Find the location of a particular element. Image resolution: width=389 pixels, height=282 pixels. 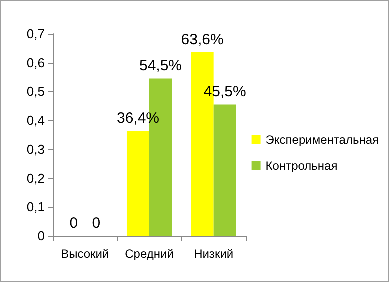

data-label: 54,5% is located at coordinates (160, 66).